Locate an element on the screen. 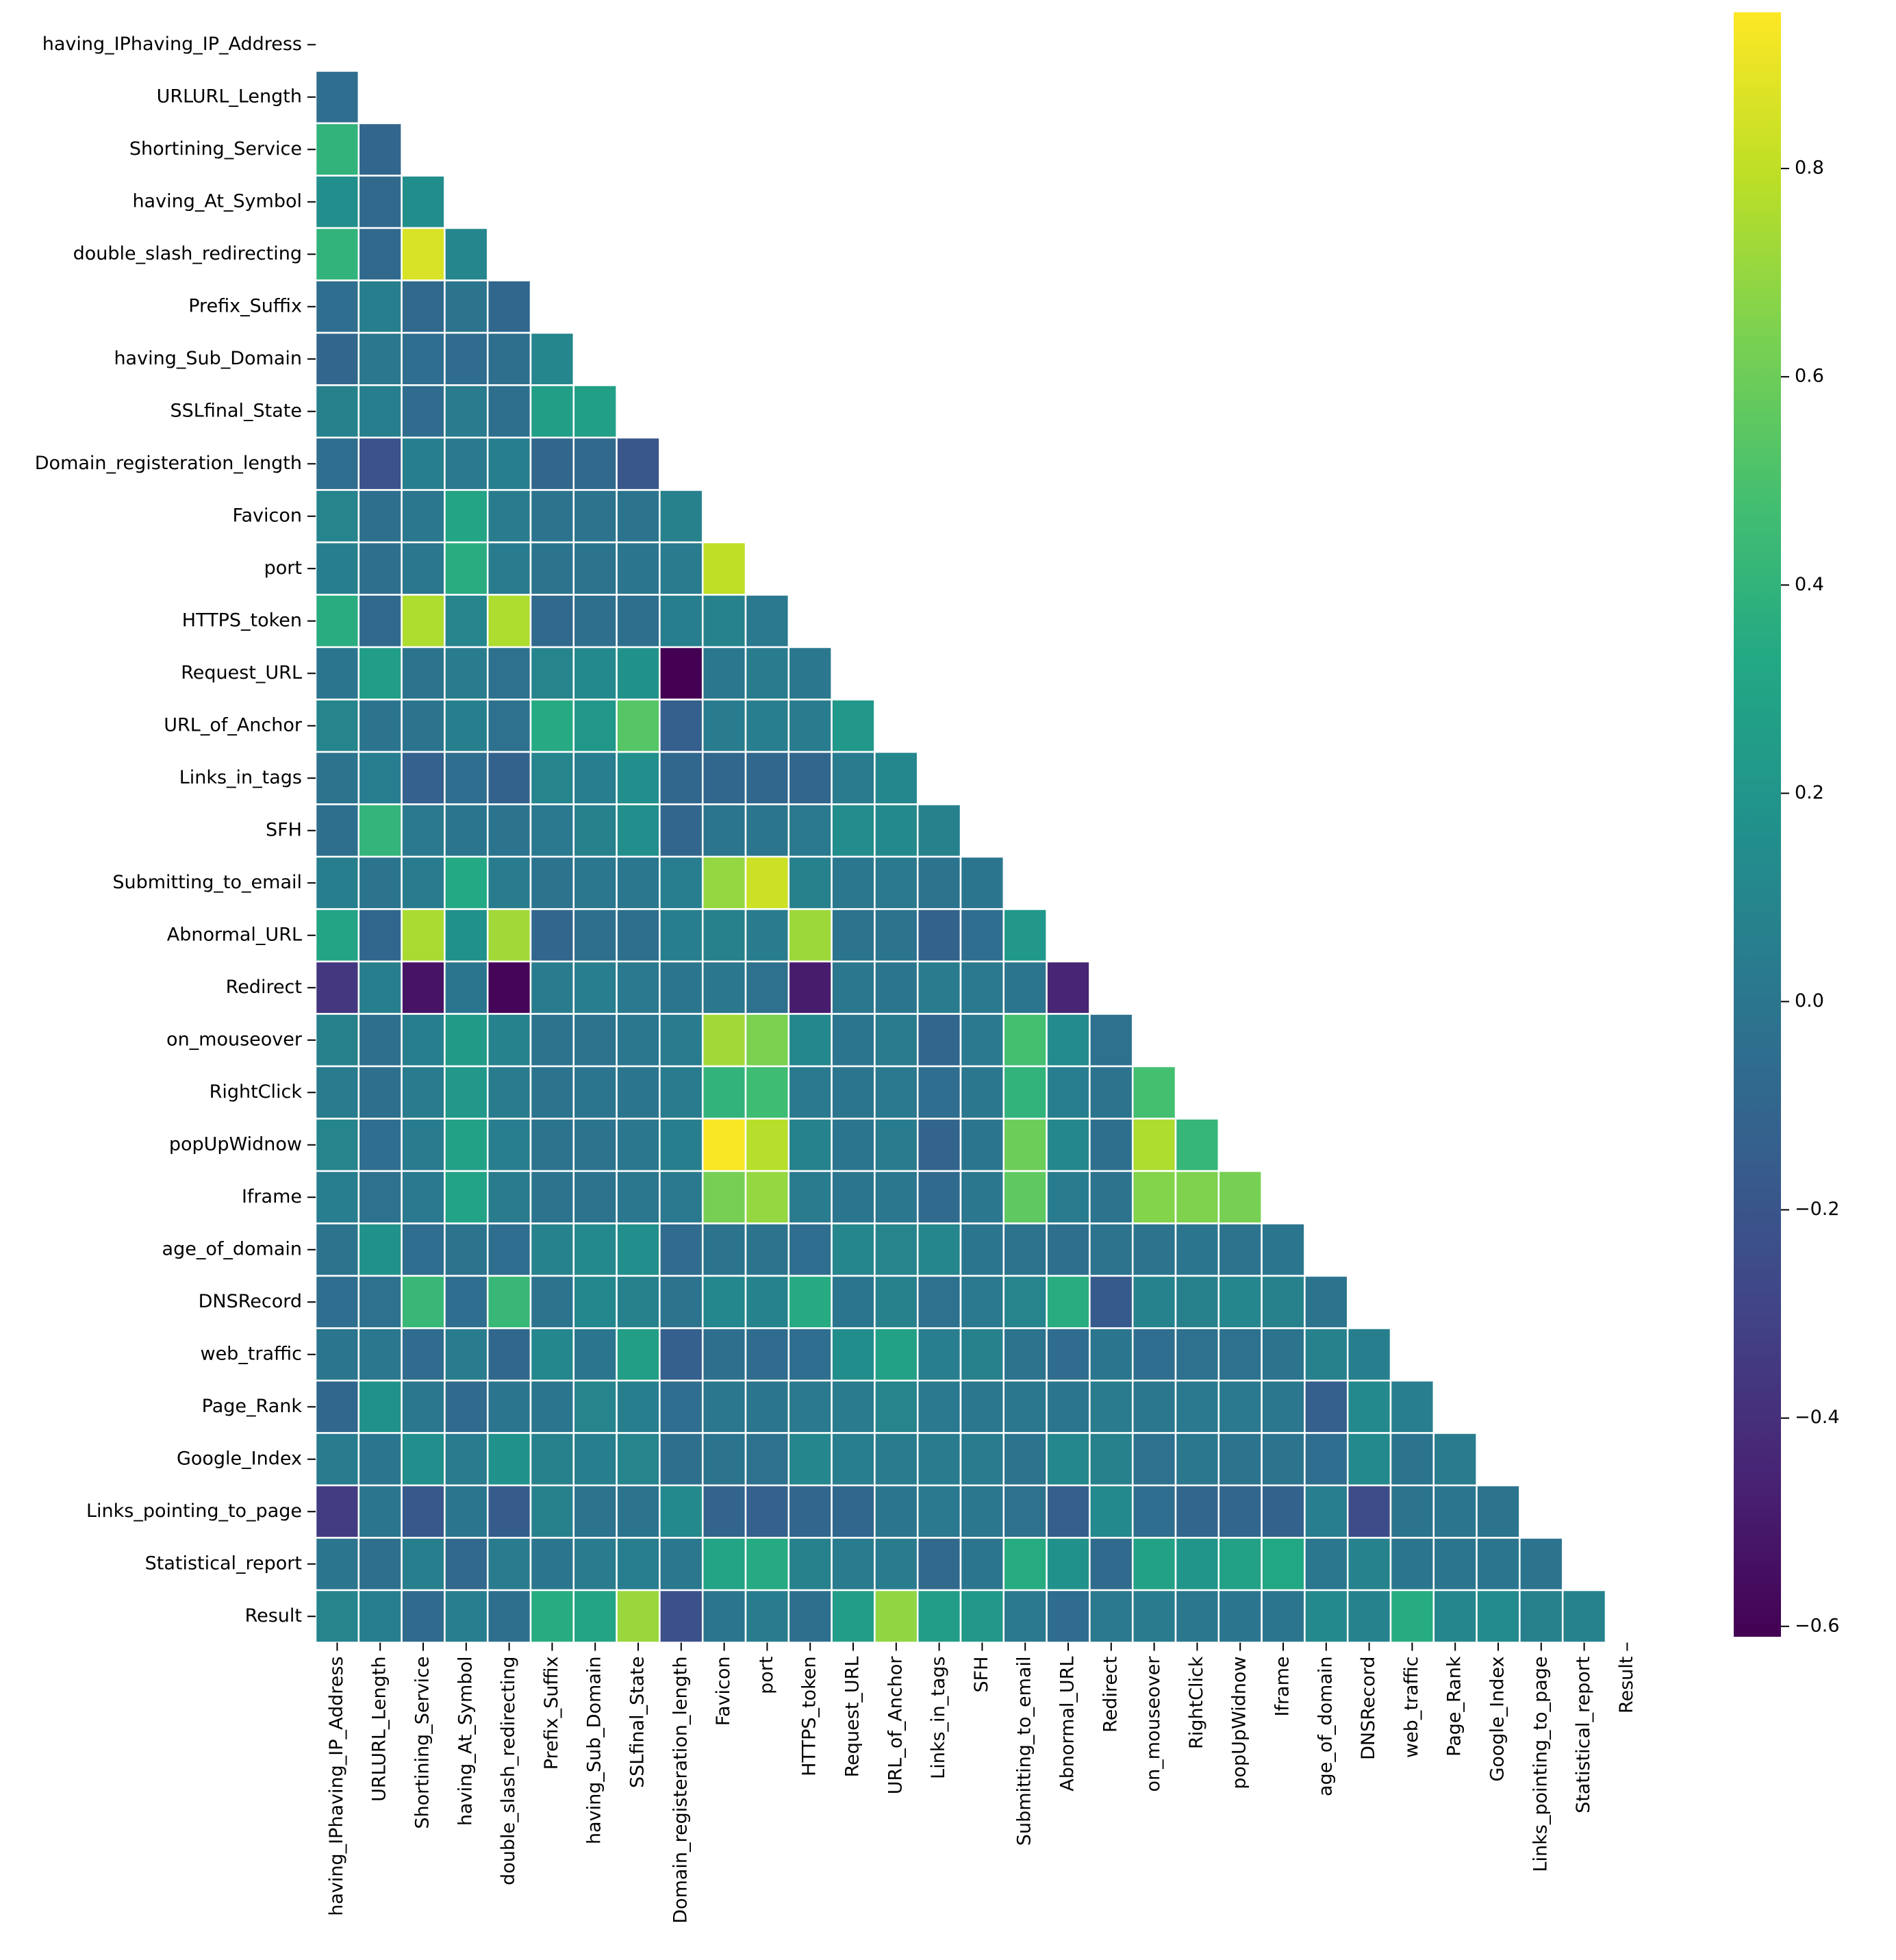 The height and width of the screenshot is (1960, 1896). x-tick-label: Google_Index is located at coordinates (1497, 1719).